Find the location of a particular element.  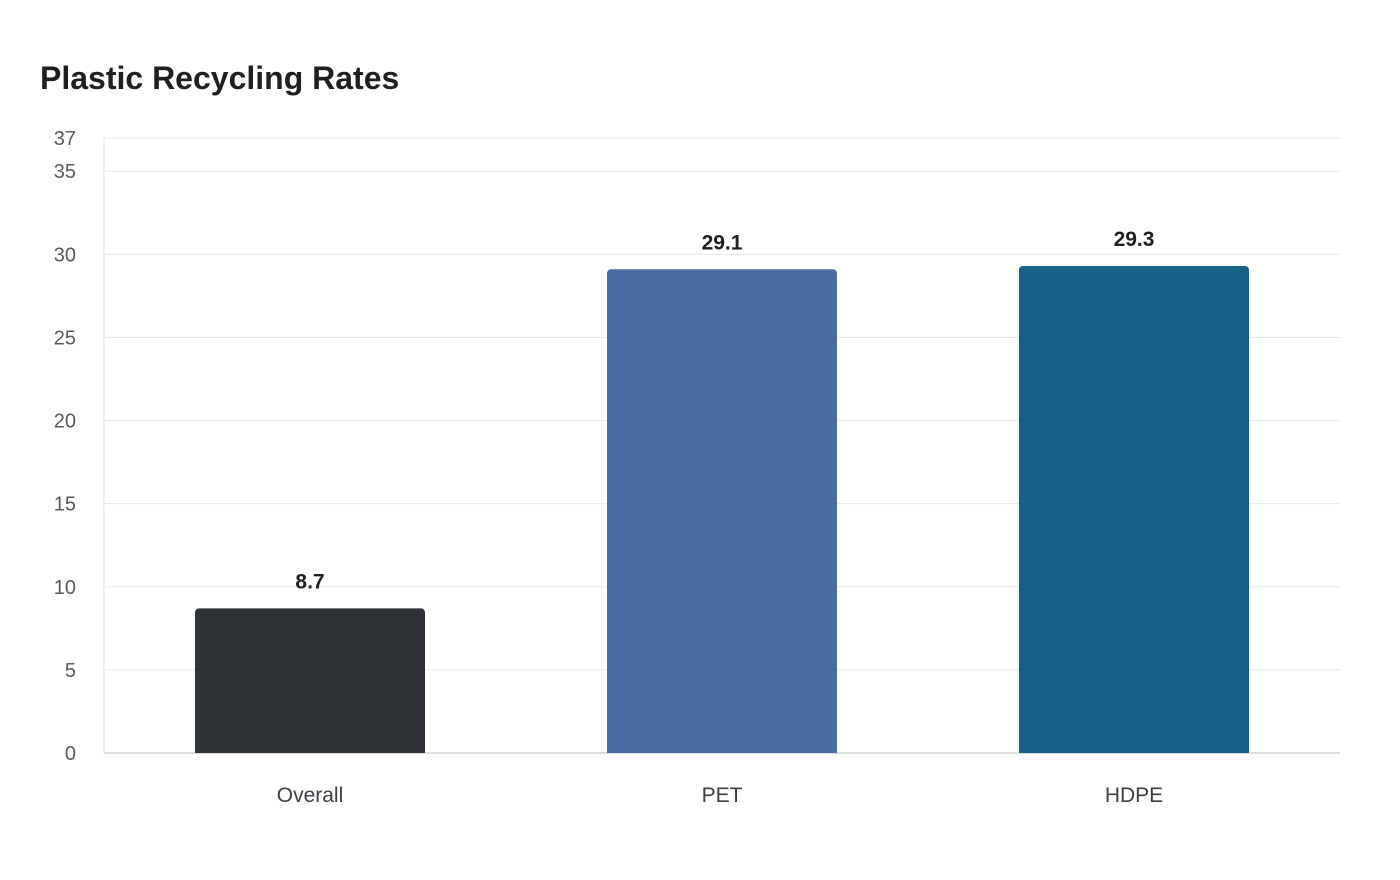

bar-overall is located at coordinates (310, 680).